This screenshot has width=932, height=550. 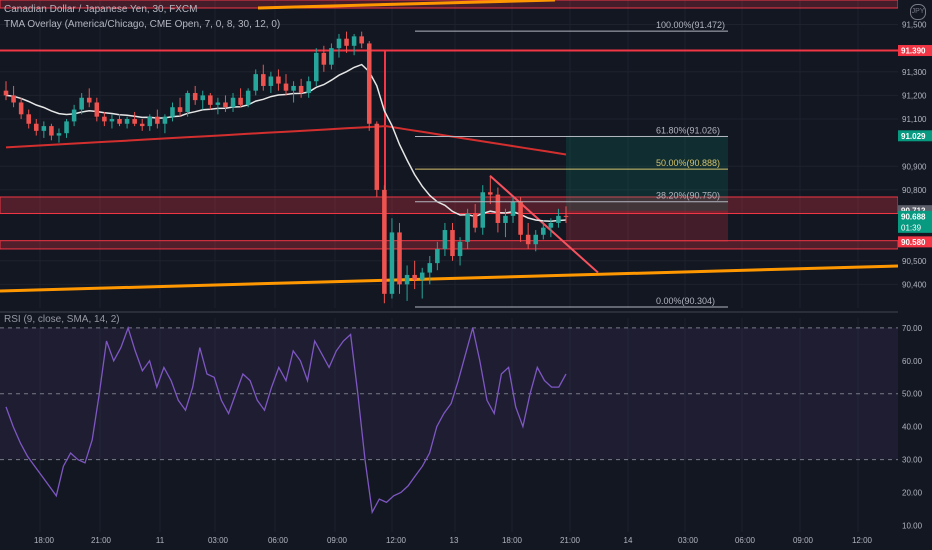 I want to click on upper-trendline, so click(x=406, y=5).